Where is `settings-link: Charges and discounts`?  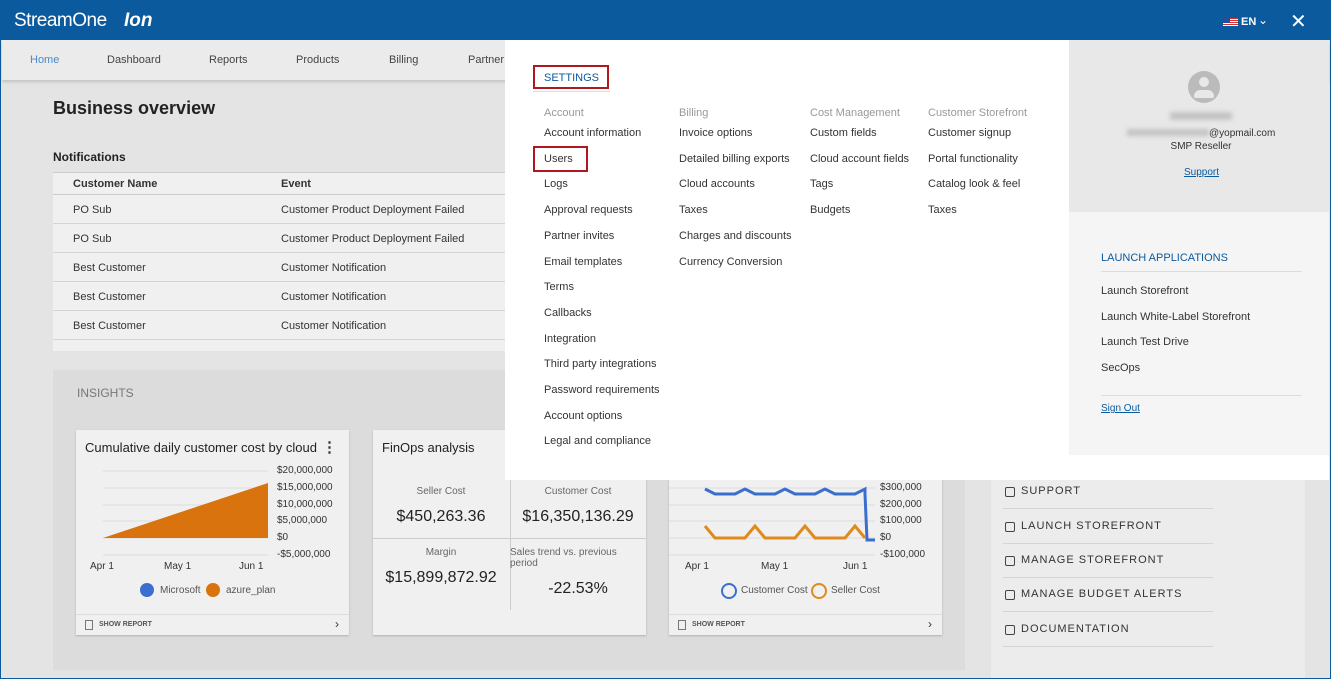 settings-link: Charges and discounts is located at coordinates (735, 235).